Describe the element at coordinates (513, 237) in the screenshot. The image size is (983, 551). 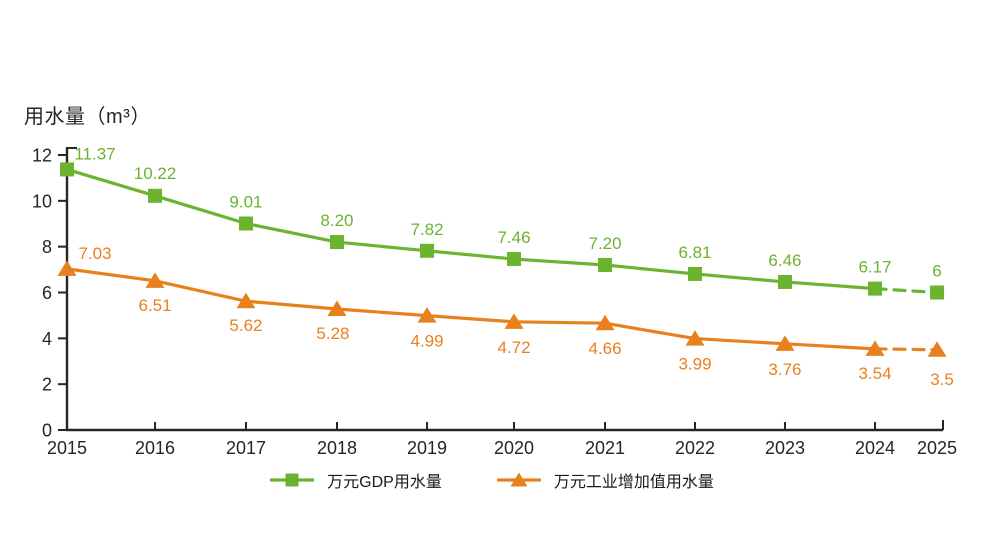
I see `data-point-label: 7.46` at that location.